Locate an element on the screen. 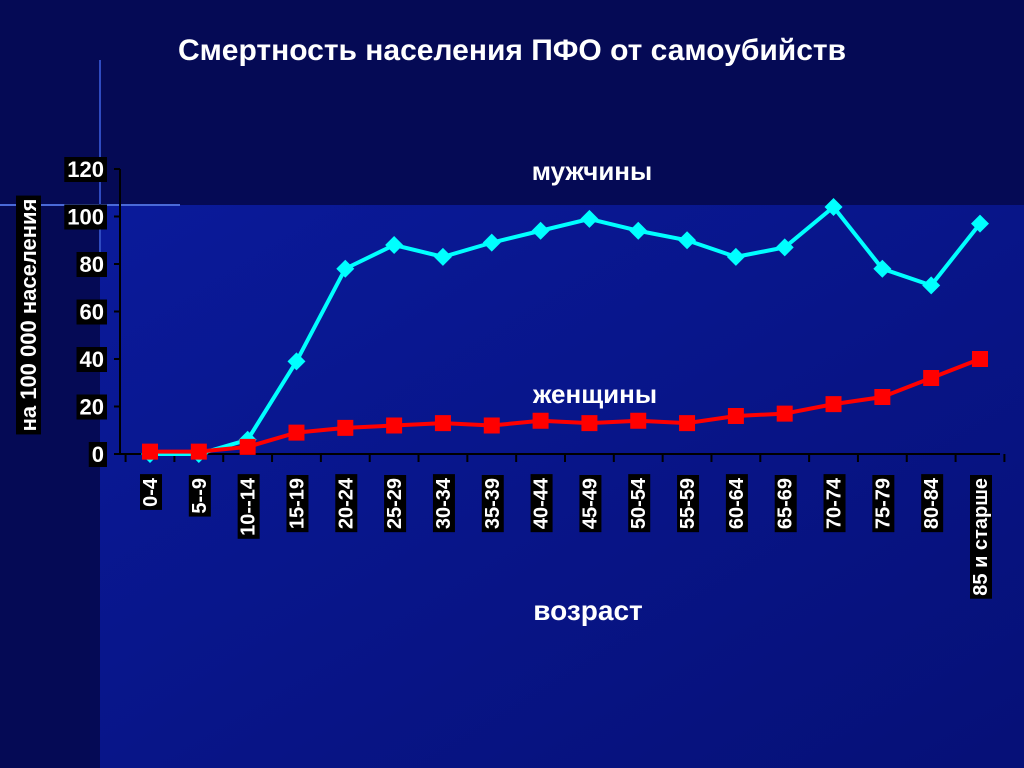  x-tick-label: 50-54 is located at coordinates (639, 503).